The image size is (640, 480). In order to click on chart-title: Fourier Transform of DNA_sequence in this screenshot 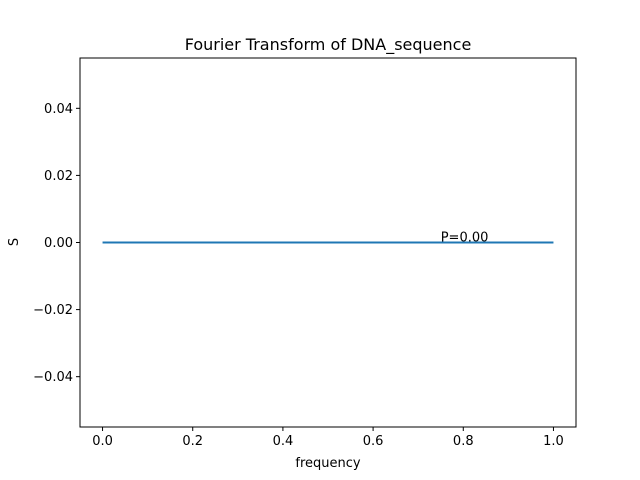, I will do `click(328, 45)`.